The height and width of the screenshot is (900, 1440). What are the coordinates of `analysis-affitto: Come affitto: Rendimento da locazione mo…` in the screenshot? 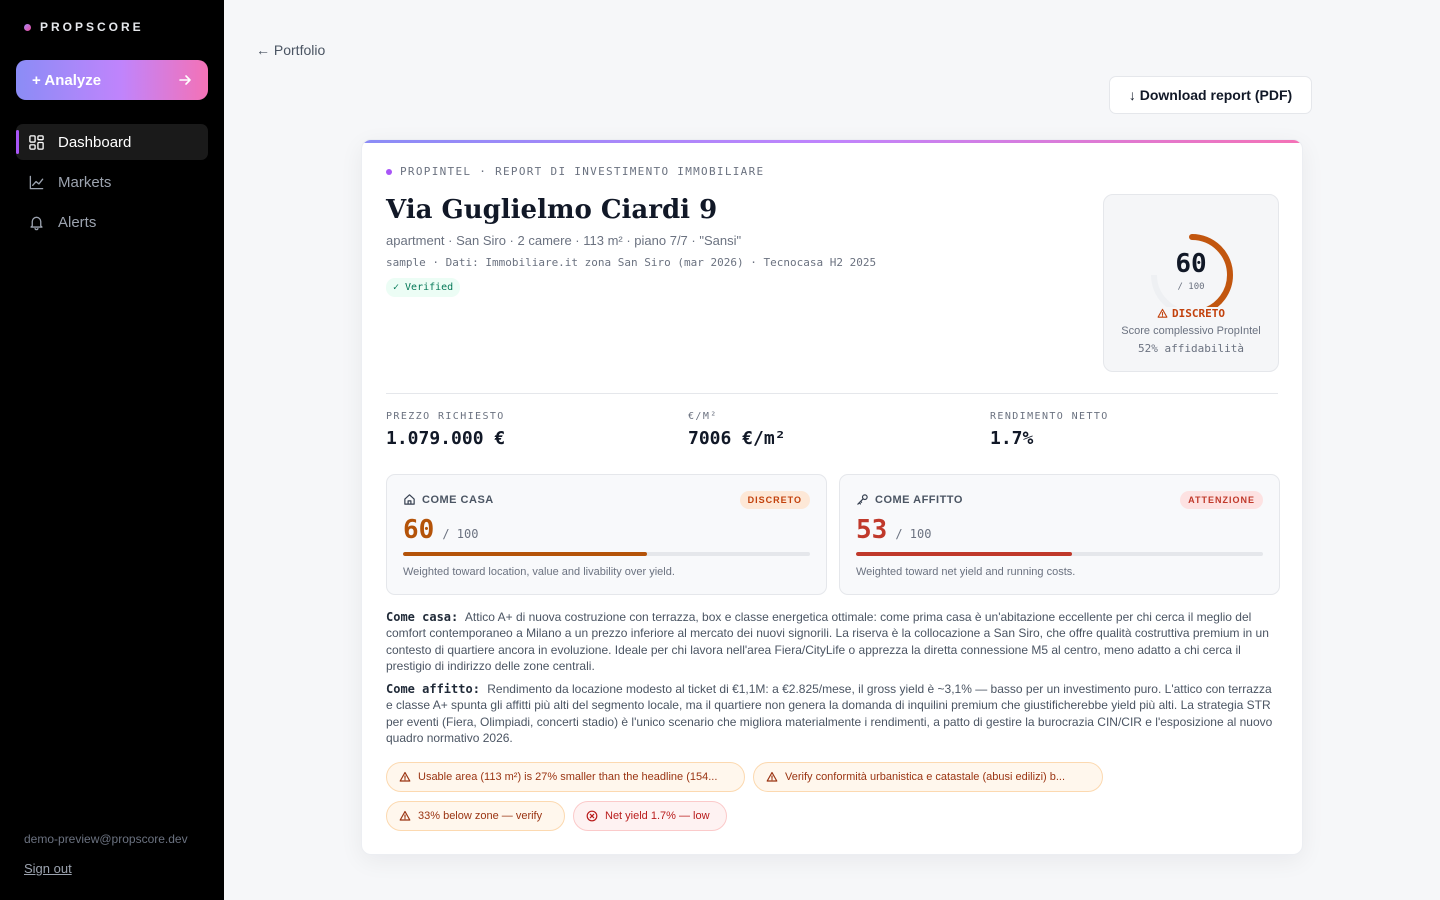 It's located at (833, 713).